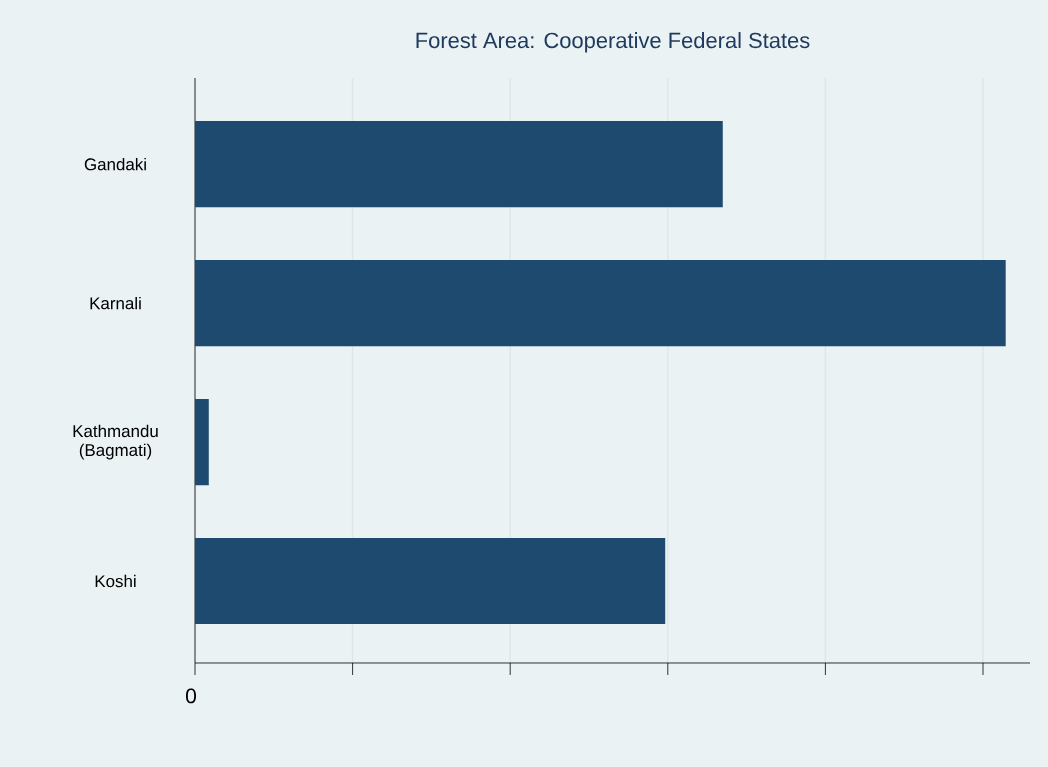 The width and height of the screenshot is (1048, 767). I want to click on text: 0, so click(191, 696).